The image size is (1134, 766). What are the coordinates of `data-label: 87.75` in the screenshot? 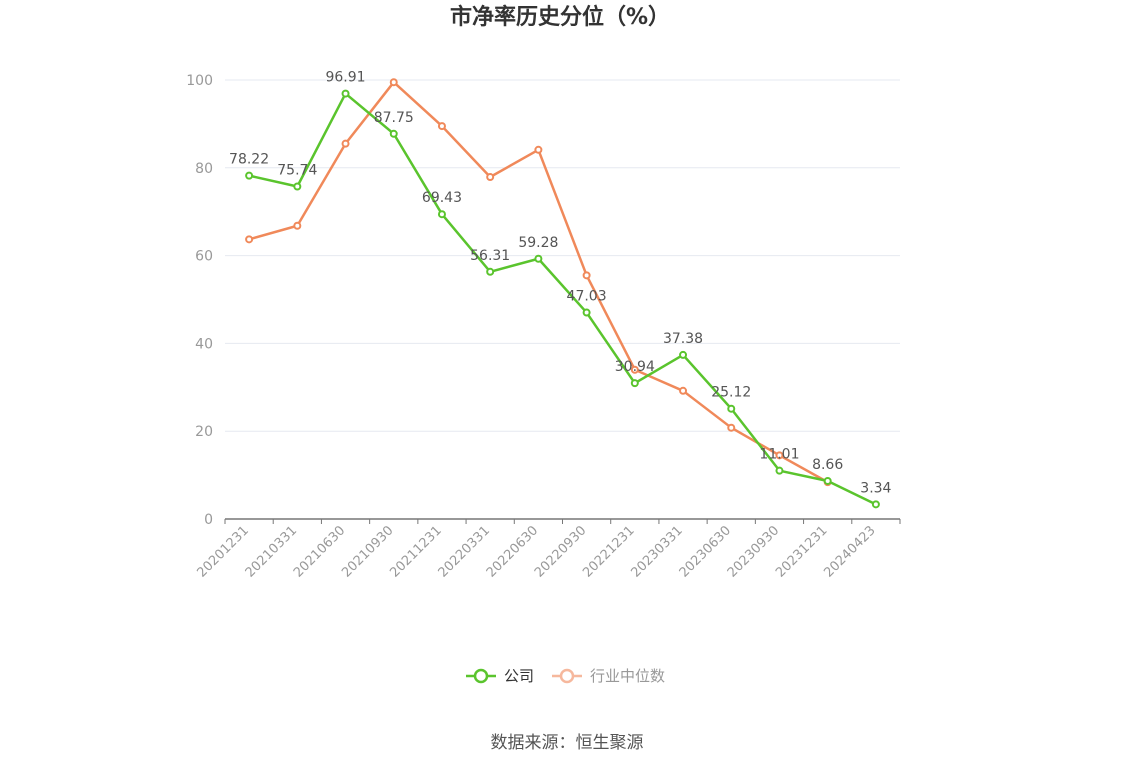 It's located at (394, 118).